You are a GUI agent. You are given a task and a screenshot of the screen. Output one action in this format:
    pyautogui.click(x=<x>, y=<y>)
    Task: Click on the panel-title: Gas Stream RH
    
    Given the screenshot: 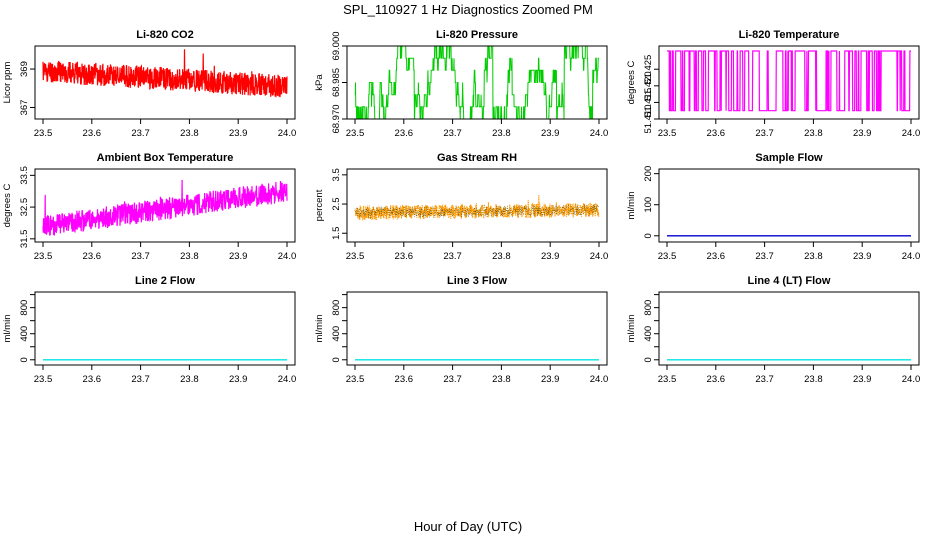 What is the action you would take?
    pyautogui.click(x=477, y=158)
    